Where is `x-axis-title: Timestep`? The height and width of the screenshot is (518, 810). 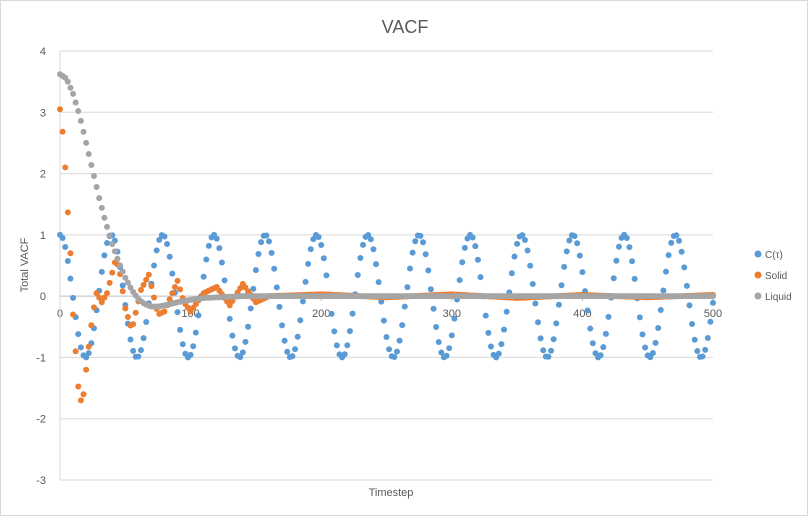
x-axis-title: Timestep is located at coordinates (391, 493).